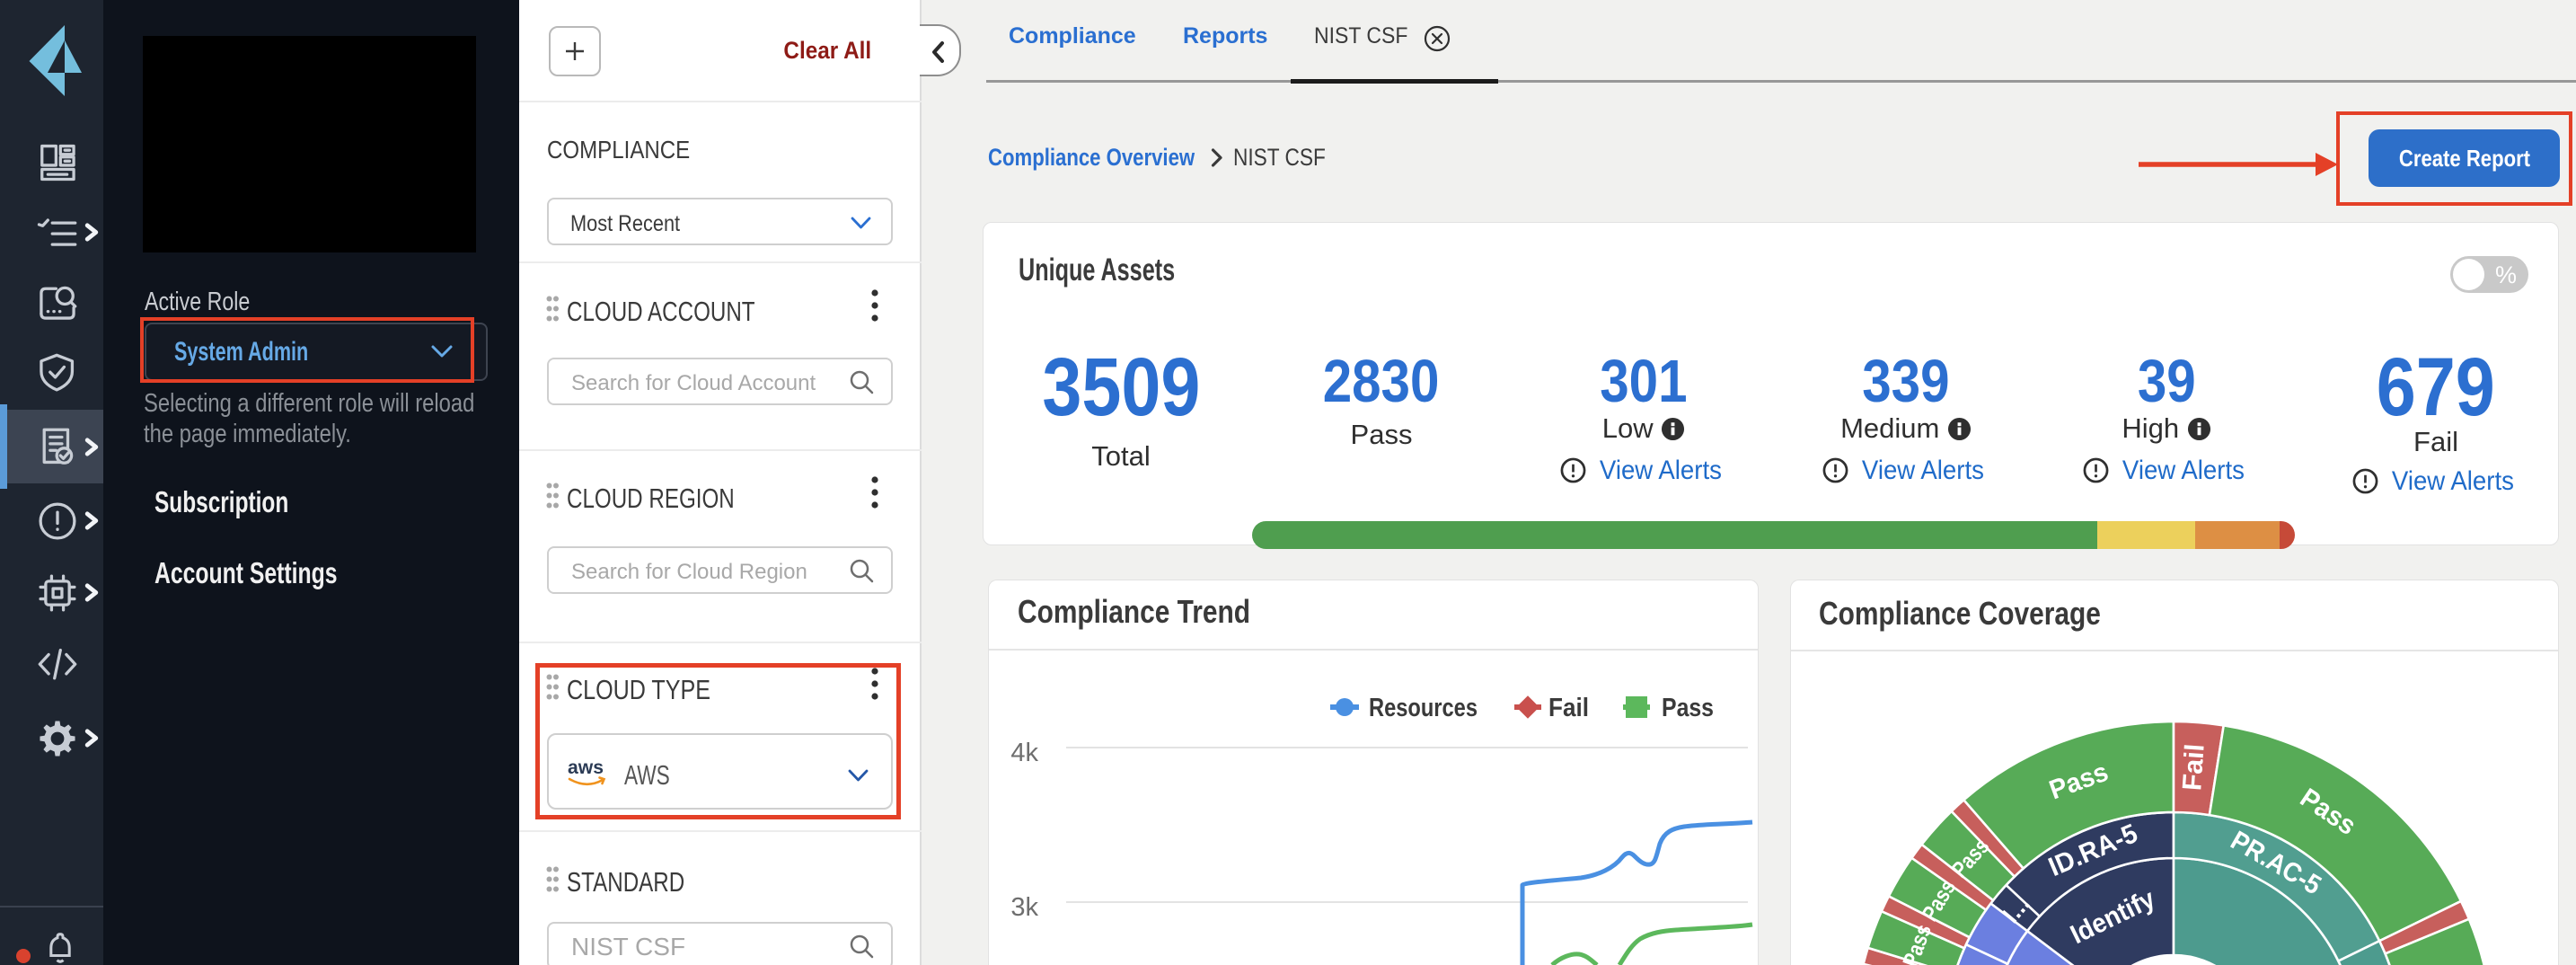  Describe the element at coordinates (1423, 708) in the screenshot. I see `svg-text: Resources` at that location.